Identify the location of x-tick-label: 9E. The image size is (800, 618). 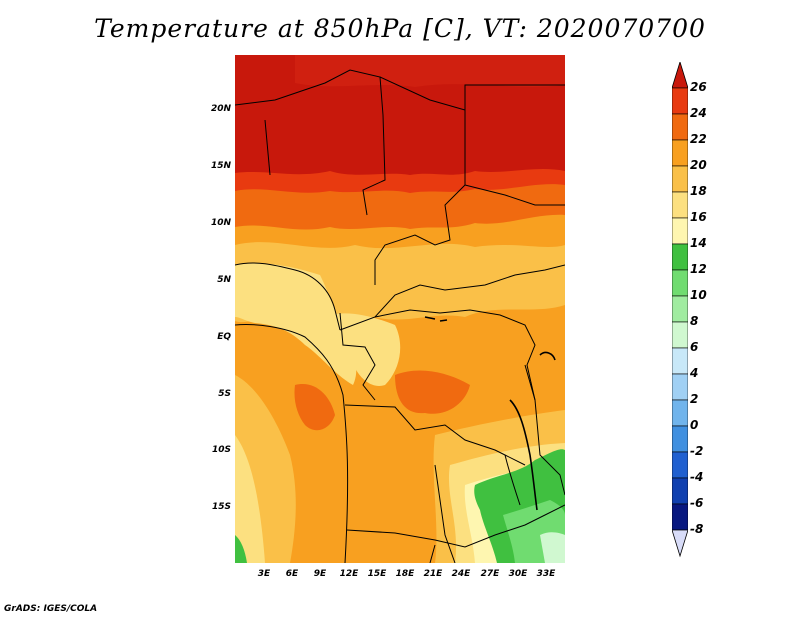
(320, 574).